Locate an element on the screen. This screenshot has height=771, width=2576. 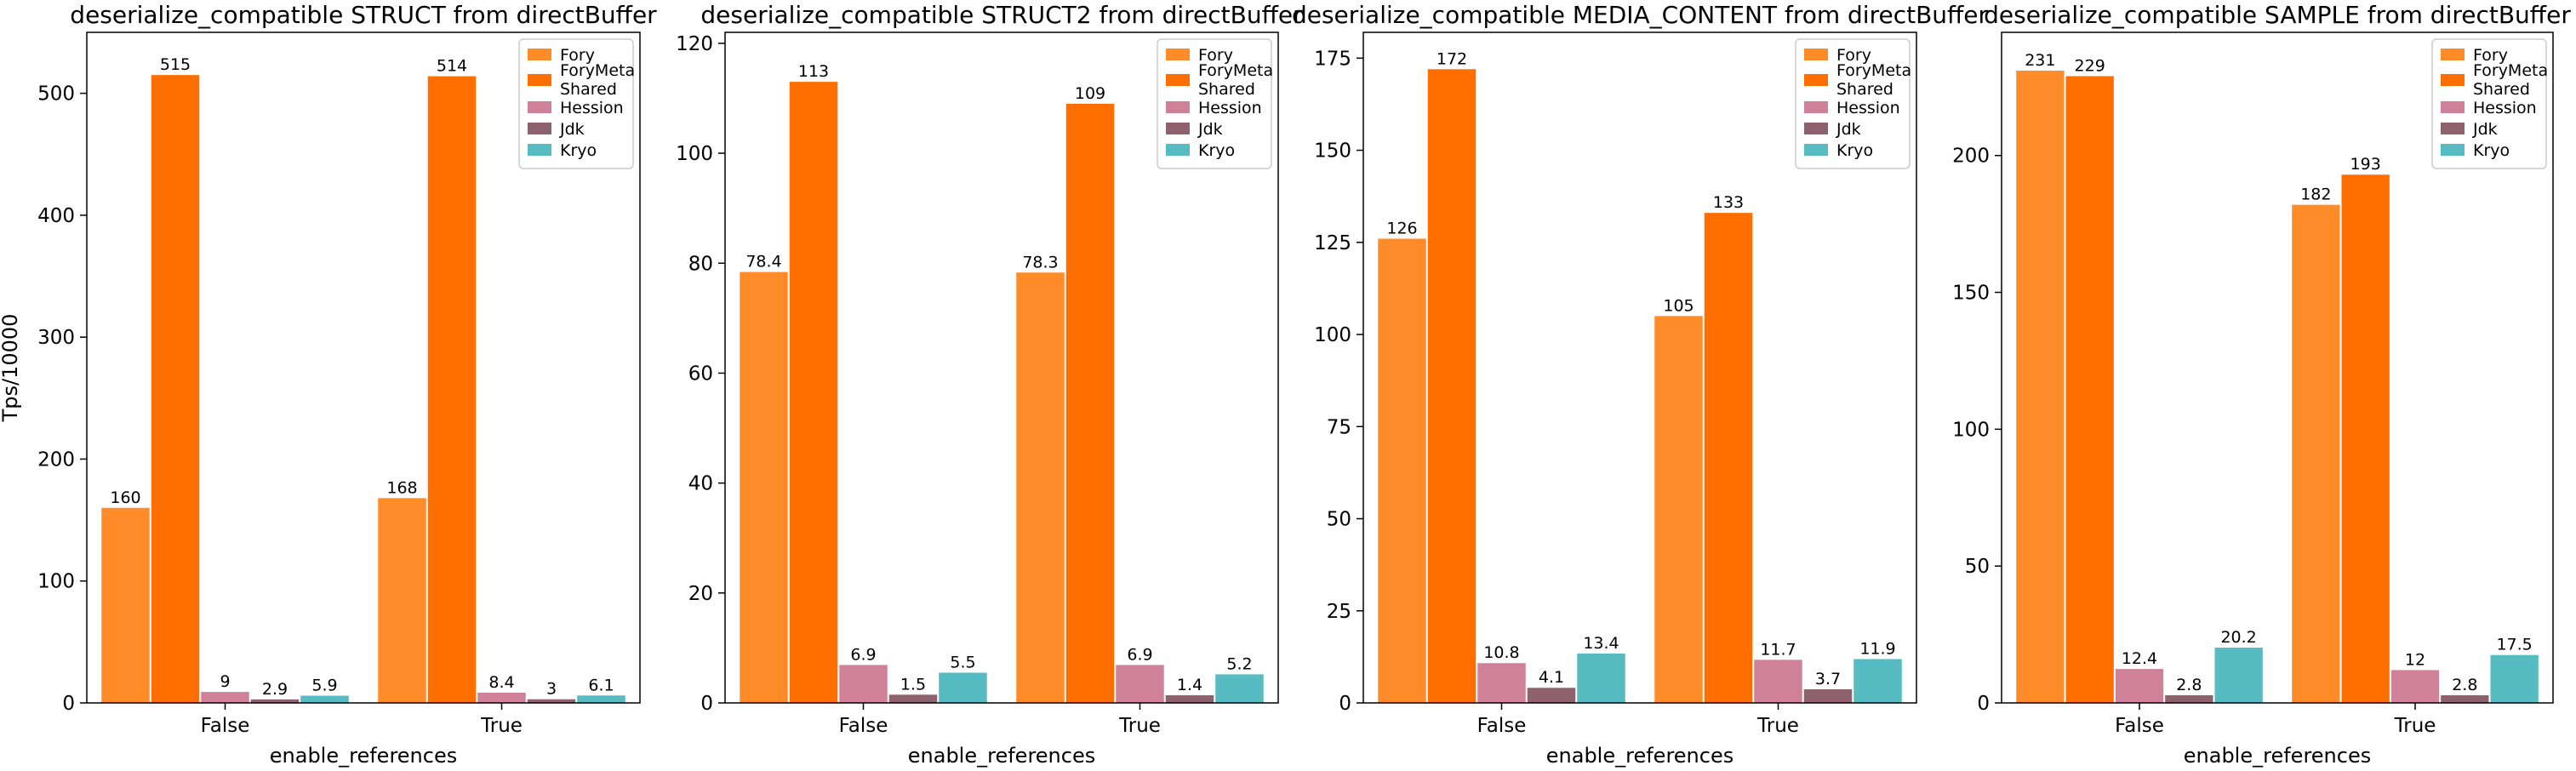
y-tick-label: 150 is located at coordinates (1971, 294).